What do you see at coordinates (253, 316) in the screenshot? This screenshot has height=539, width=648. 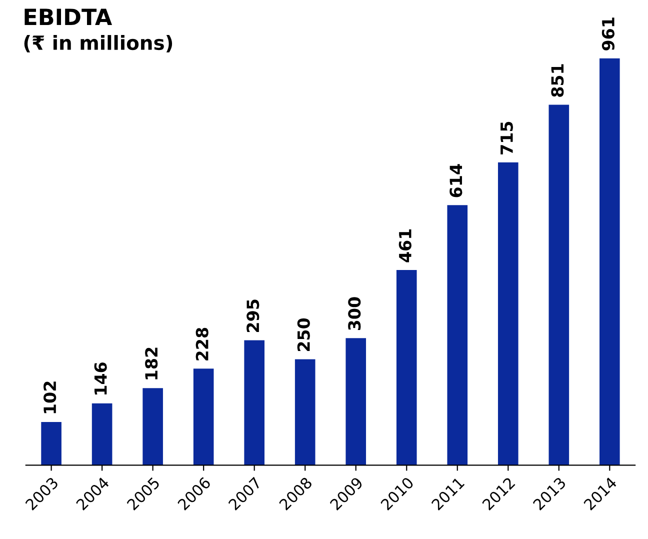 I see `data-label: 295` at bounding box center [253, 316].